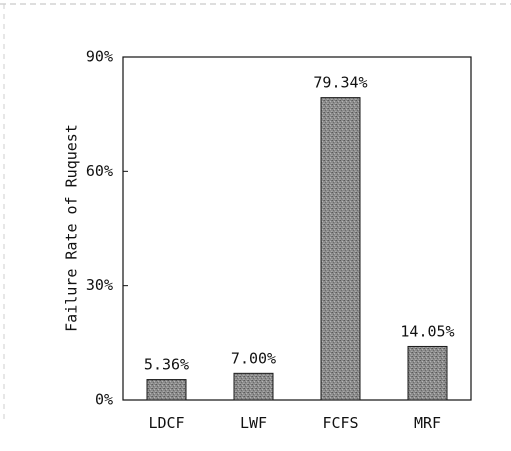  What do you see at coordinates (104, 400) in the screenshot?
I see `y-tick-label: 0%` at bounding box center [104, 400].